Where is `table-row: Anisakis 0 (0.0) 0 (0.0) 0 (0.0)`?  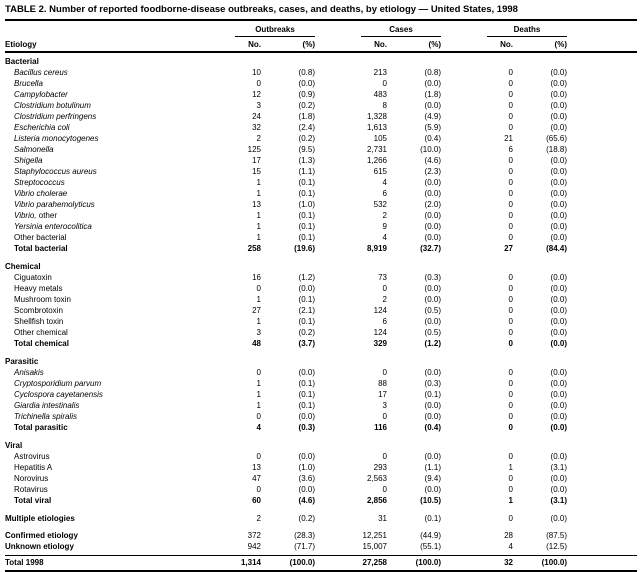
table-row: Anisakis 0 (0.0) 0 (0.0) 0 (0.0) is located at coordinates (321, 372).